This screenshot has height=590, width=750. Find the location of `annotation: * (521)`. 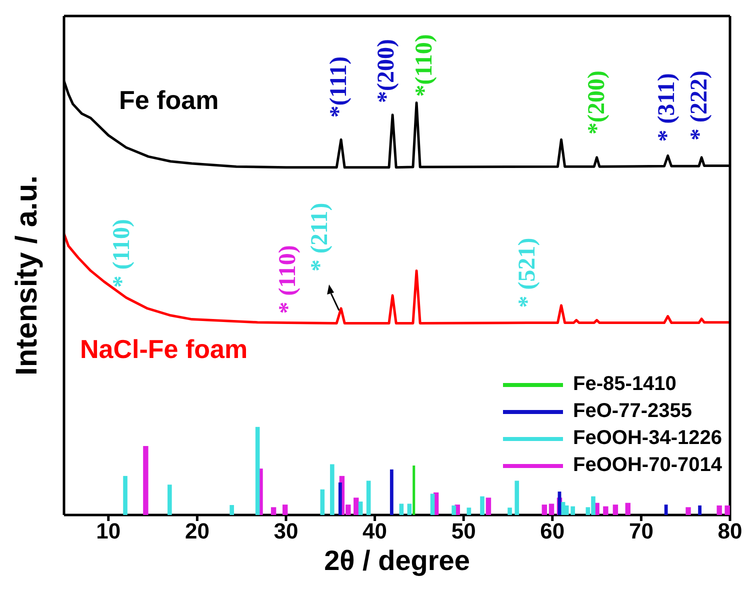

annotation: * (521) is located at coordinates (527, 273).